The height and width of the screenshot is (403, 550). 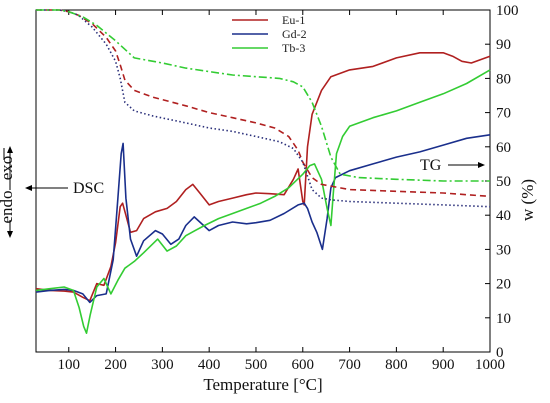 I want to click on y-axis-label-right: w (%), so click(x=527, y=200).